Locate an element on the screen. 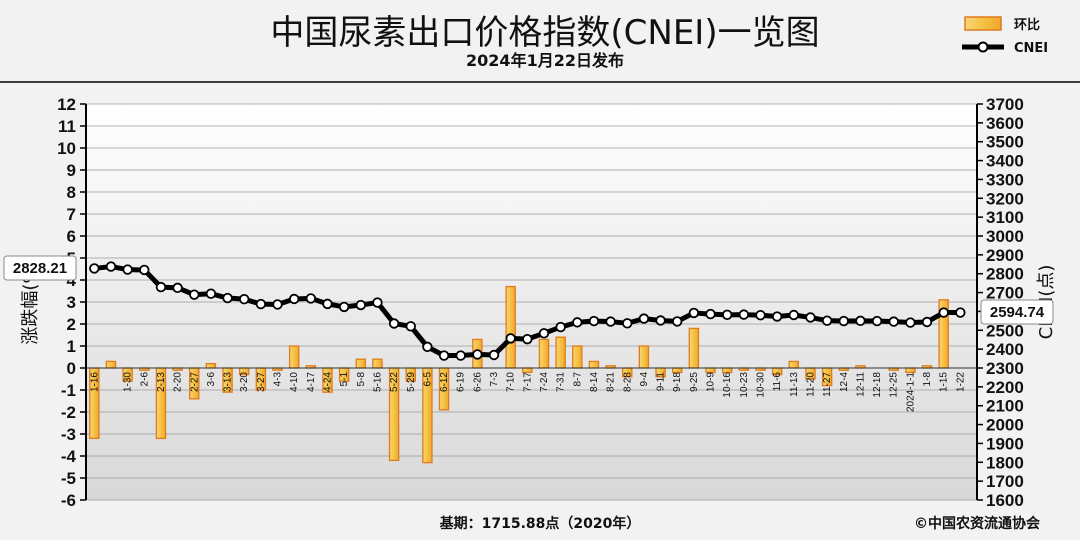 This screenshot has width=1080, height=540. right-tick-label: 2400 is located at coordinates (1005, 349).